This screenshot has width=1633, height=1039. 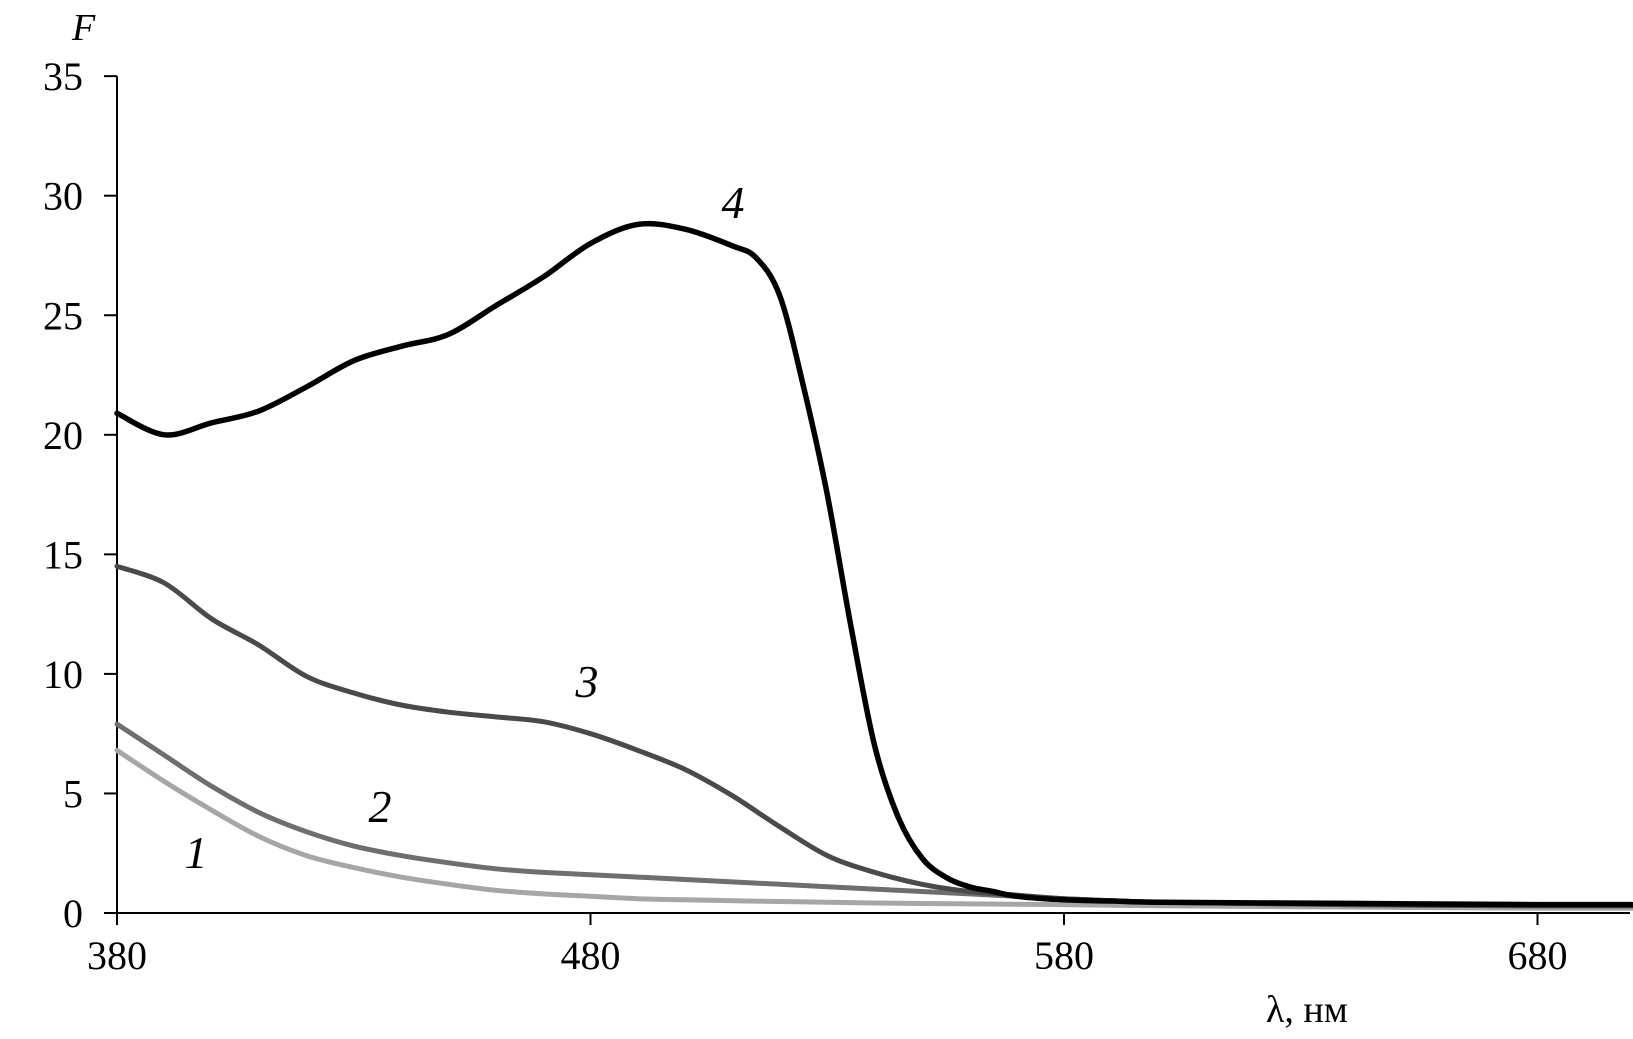 I want to click on x-tick-label: 680, so click(x=1538, y=955).